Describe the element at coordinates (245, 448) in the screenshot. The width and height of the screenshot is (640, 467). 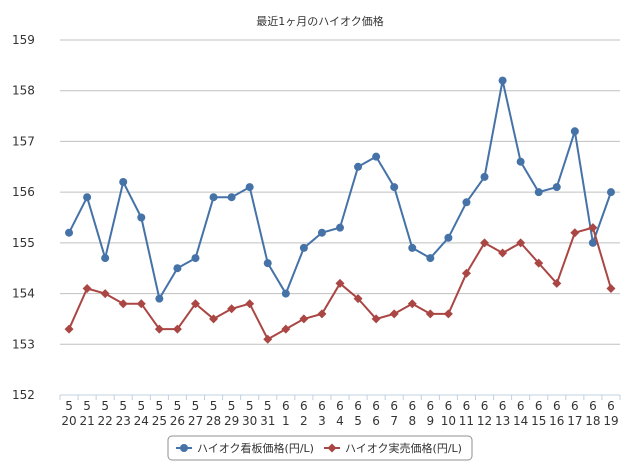
I see `legend-item-signboard: ハイオク看板価格(円/L)` at that location.